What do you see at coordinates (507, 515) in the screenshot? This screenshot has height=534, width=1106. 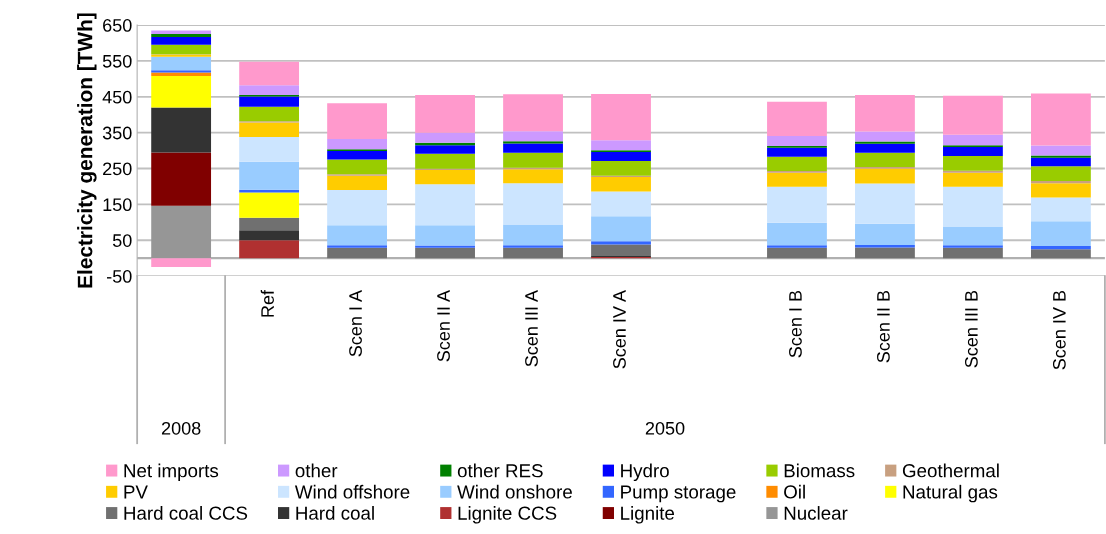 I see `legend-label: Lignite CCS` at bounding box center [507, 515].